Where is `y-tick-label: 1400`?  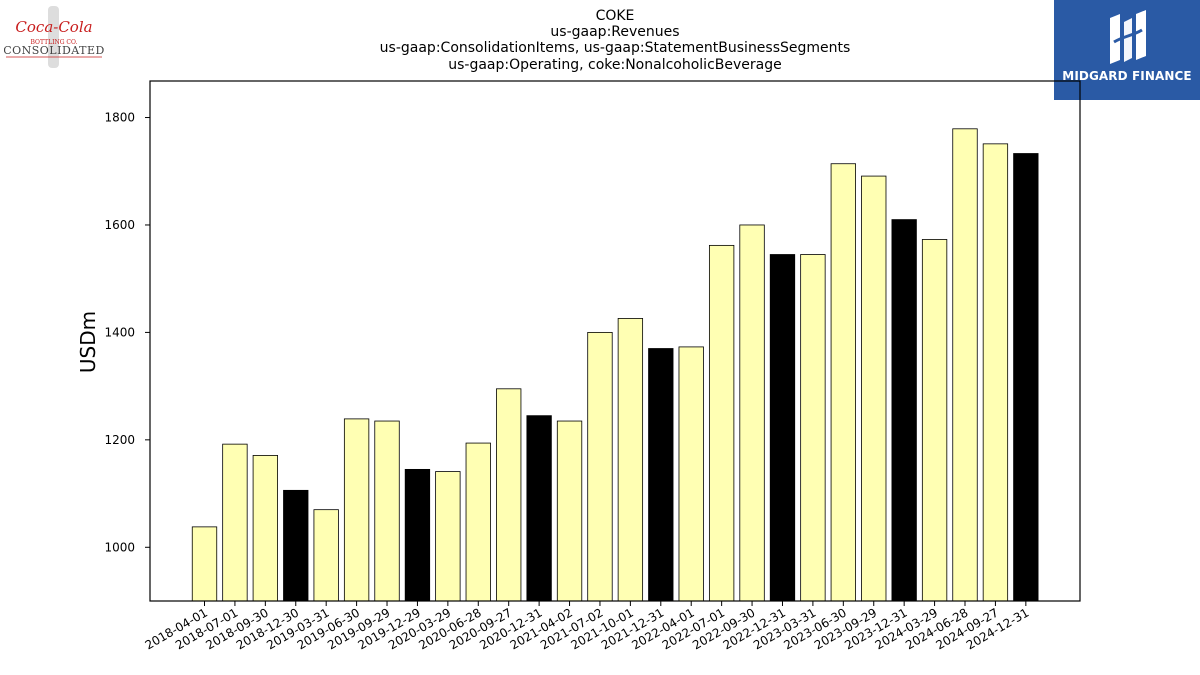
y-tick-label: 1400 is located at coordinates (119, 332).